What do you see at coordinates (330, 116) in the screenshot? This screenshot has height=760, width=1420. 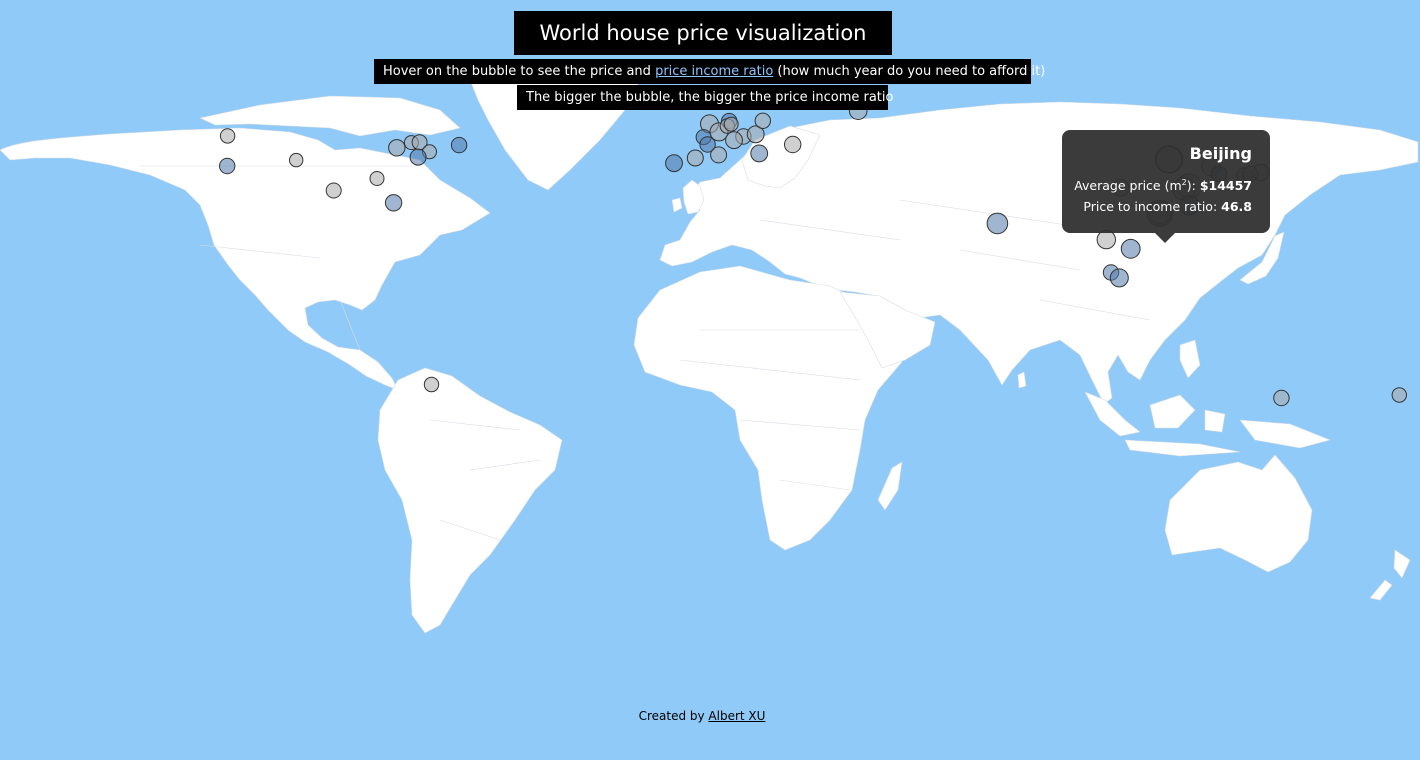 I see `land-arctic-islands` at bounding box center [330, 116].